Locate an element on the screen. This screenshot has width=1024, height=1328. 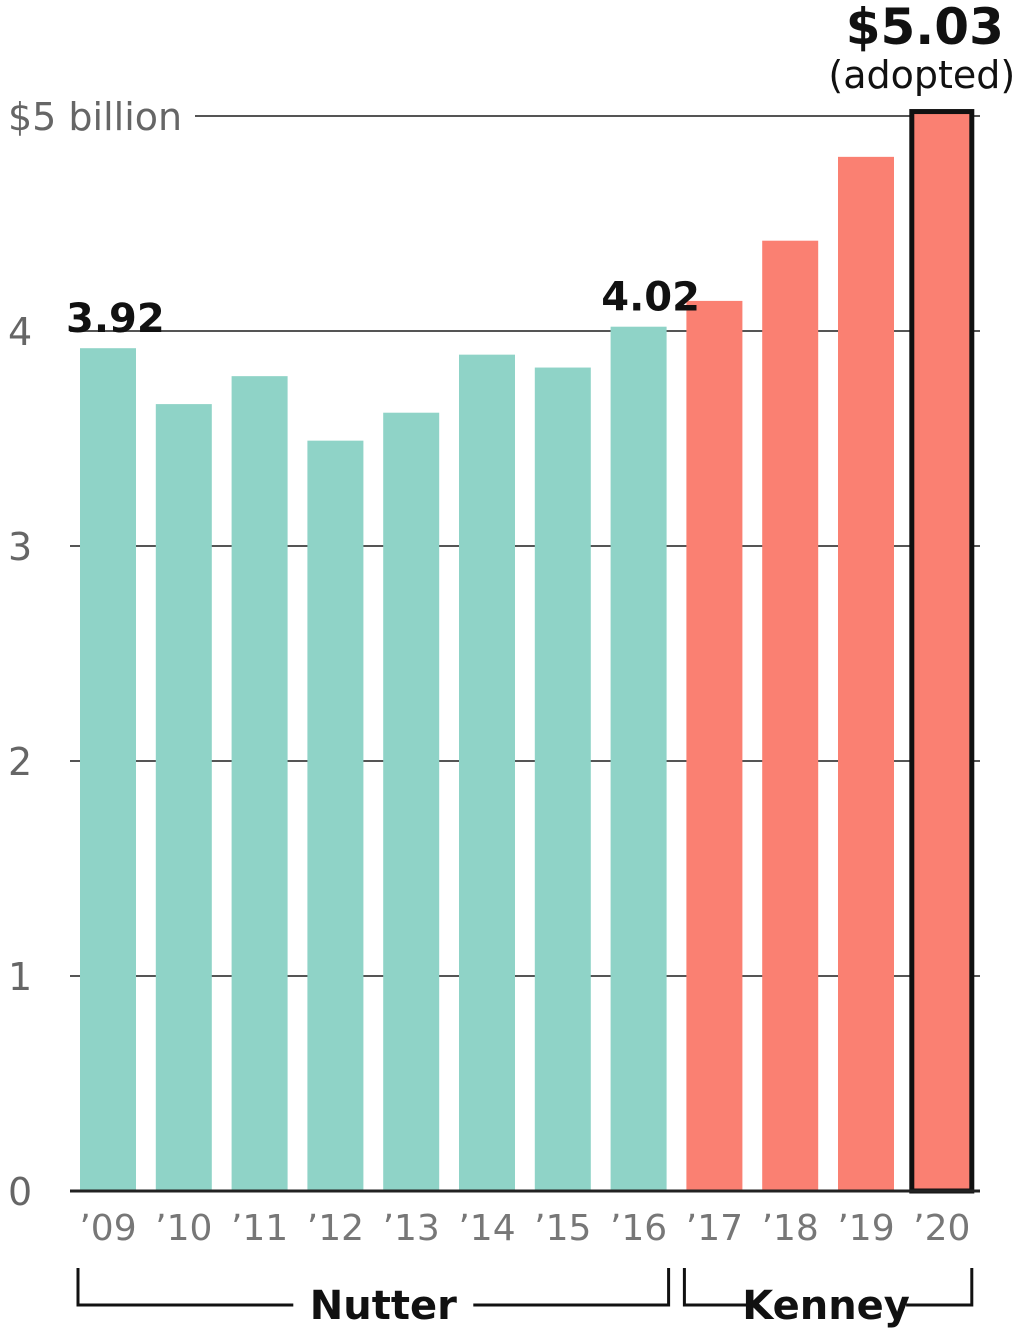
x-tick-label-4: ’13 is located at coordinates (411, 1228).